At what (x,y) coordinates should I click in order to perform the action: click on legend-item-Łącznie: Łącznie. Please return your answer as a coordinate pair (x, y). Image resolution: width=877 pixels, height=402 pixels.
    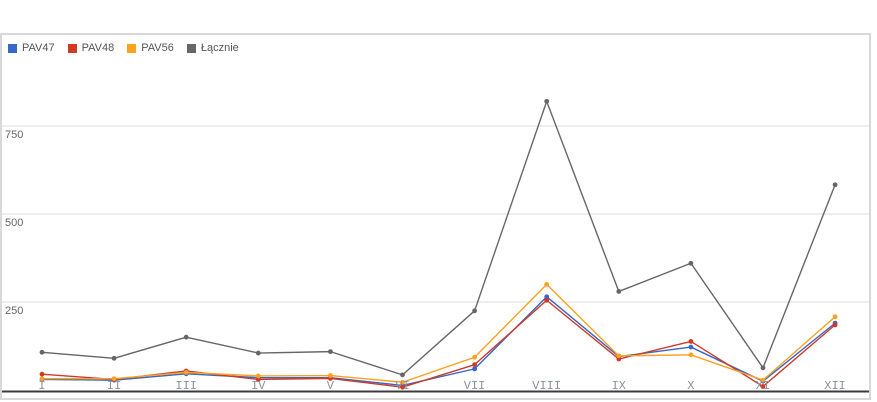
    Looking at the image, I should click on (212, 48).